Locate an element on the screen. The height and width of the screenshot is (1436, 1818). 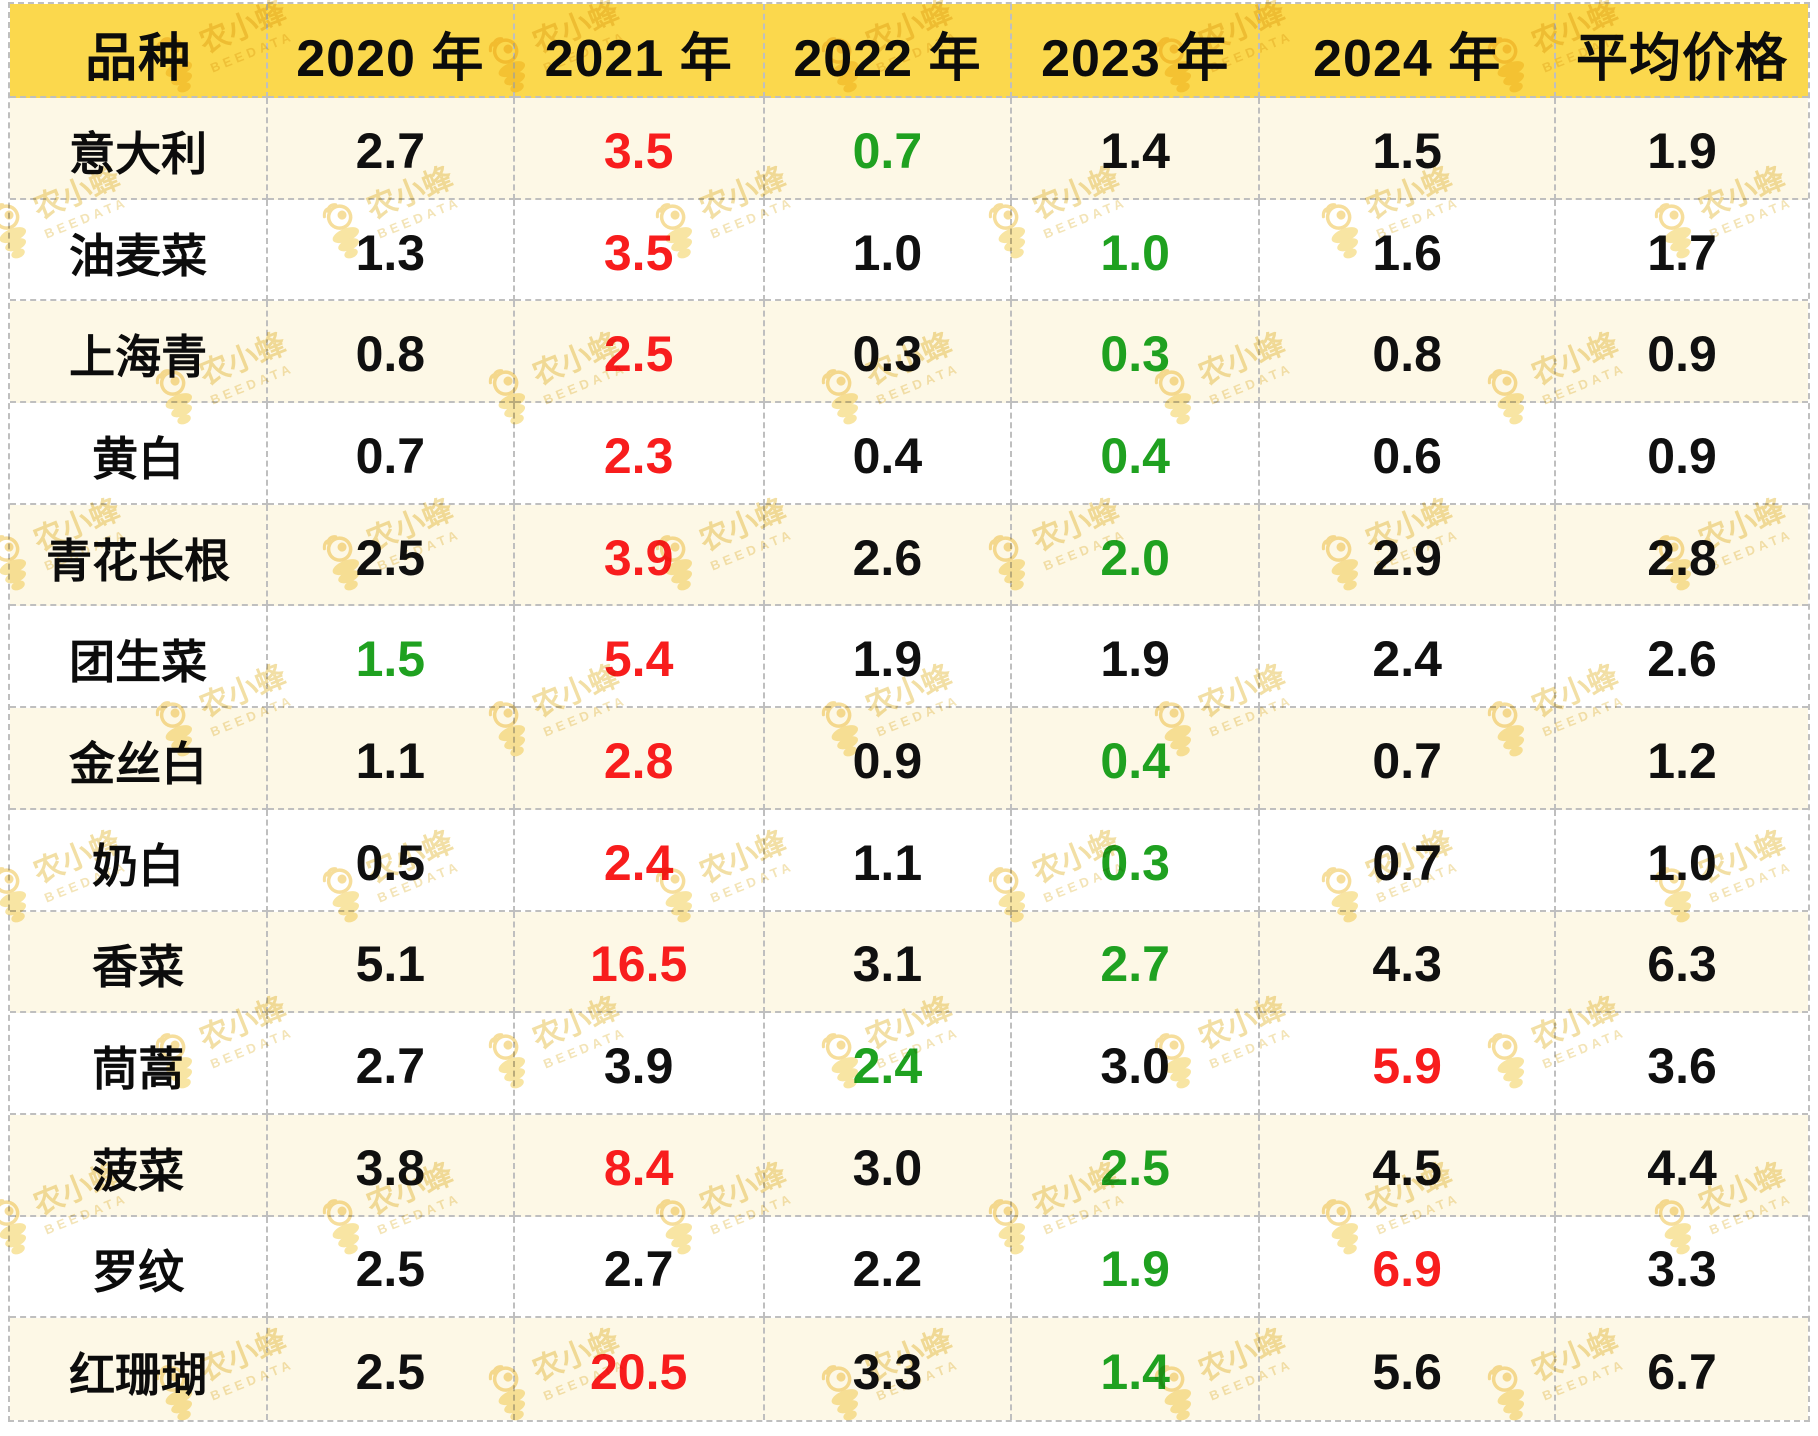
variety-name: 团生菜 is located at coordinates (139, 657).